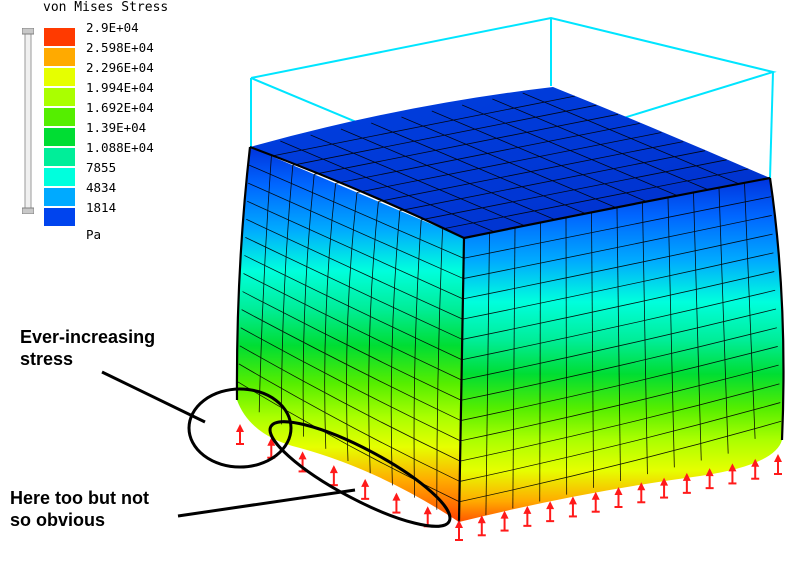 The height and width of the screenshot is (565, 796). Describe the element at coordinates (116, 128) in the screenshot. I see `legend-label: 1.39E+04` at that location.